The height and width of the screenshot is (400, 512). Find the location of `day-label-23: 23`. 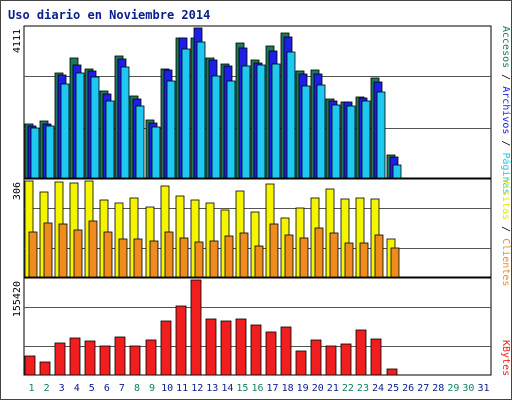

day-label-23: 23 is located at coordinates (363, 388).